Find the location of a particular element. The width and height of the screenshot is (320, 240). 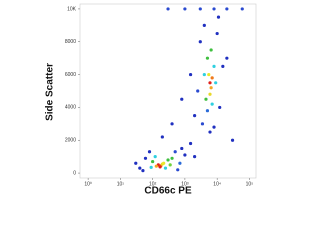

x-tick-label: 10¹ is located at coordinates (121, 184).